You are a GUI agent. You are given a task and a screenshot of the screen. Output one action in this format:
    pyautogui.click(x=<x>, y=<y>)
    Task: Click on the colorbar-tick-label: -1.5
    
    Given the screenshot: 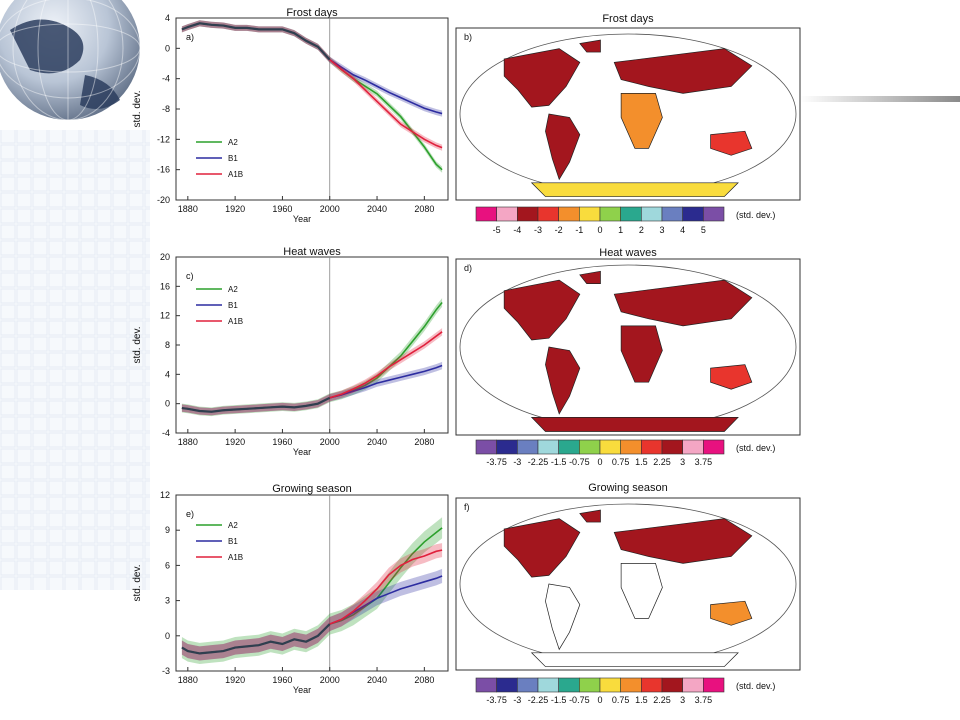 What is the action you would take?
    pyautogui.click(x=559, y=462)
    